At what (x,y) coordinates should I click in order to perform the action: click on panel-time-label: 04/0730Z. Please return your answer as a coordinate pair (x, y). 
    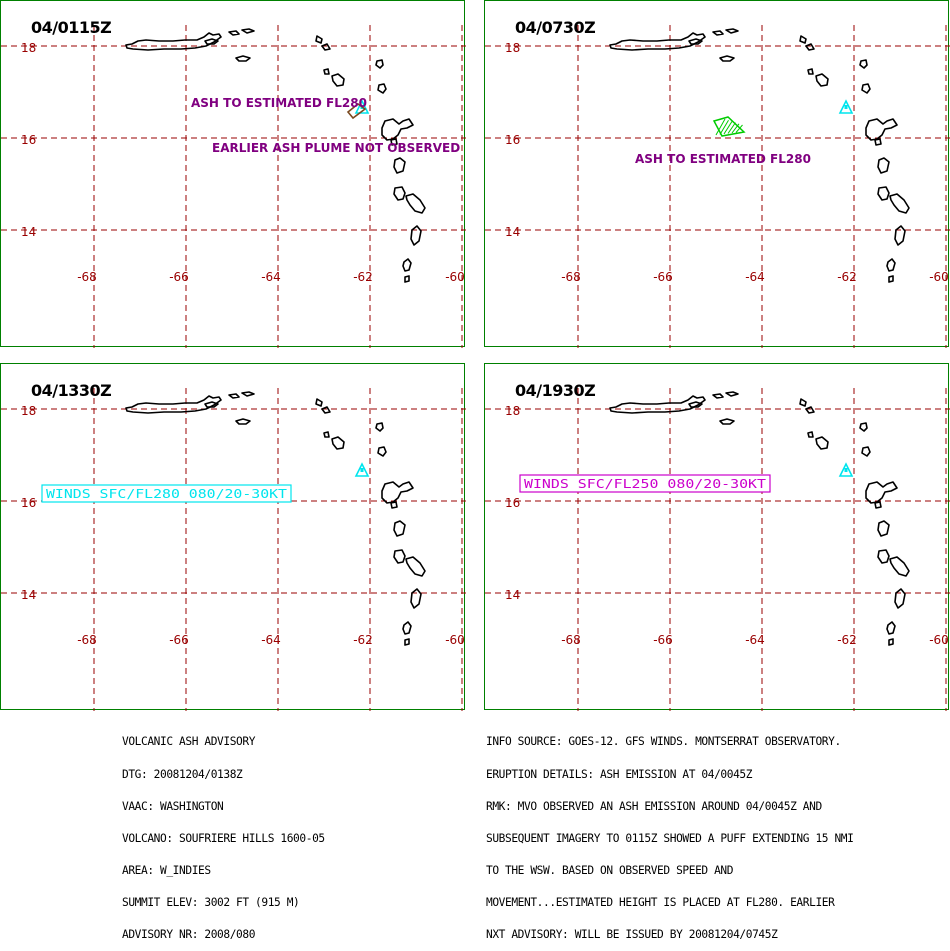
    Looking at the image, I should click on (555, 27).